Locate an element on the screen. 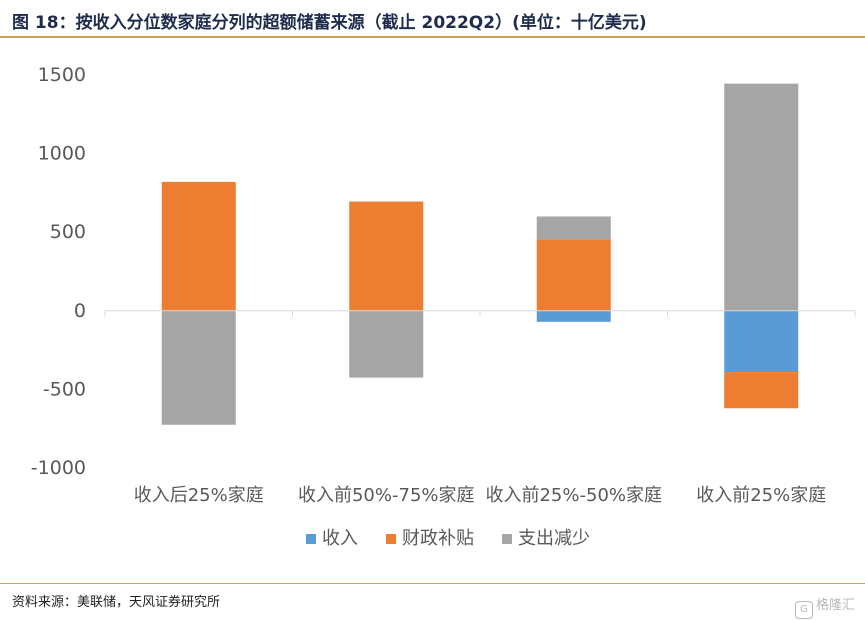 This screenshot has height=621, width=865. bar-财政补贴-0 is located at coordinates (198, 246).